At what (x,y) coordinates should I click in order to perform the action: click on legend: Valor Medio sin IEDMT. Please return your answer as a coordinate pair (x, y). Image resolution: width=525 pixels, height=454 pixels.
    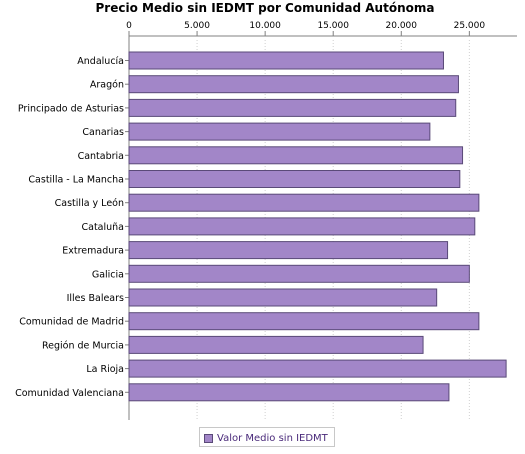
    Looking at the image, I should click on (267, 437).